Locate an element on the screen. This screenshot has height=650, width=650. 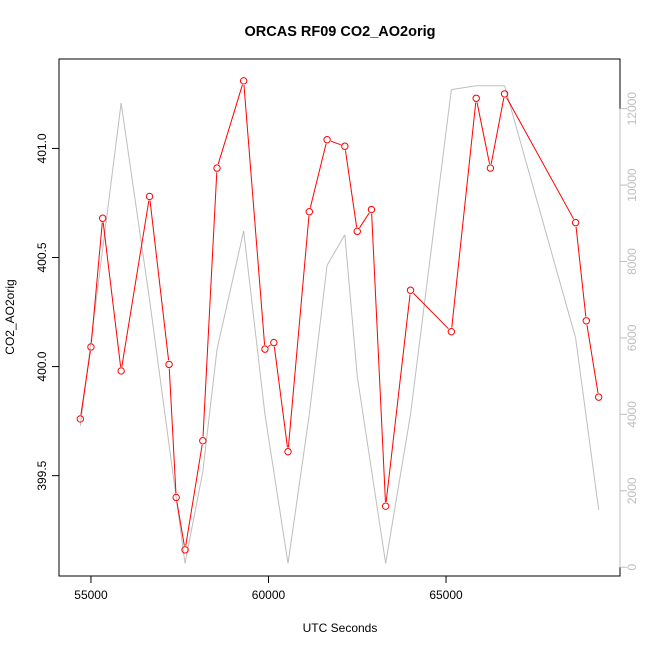
y-tick-label: 401.0 is located at coordinates (42, 148).